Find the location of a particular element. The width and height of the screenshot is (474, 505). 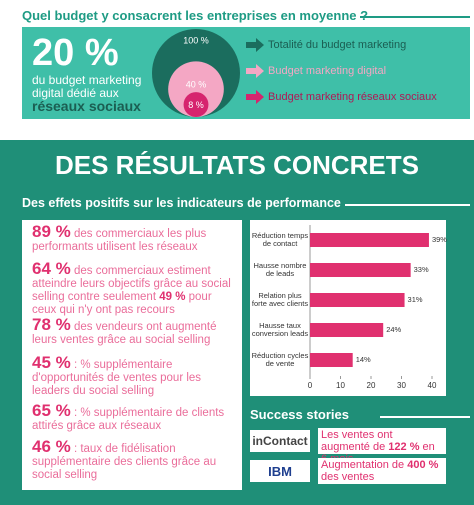

story-text: Augmentation de is located at coordinates (363, 465).